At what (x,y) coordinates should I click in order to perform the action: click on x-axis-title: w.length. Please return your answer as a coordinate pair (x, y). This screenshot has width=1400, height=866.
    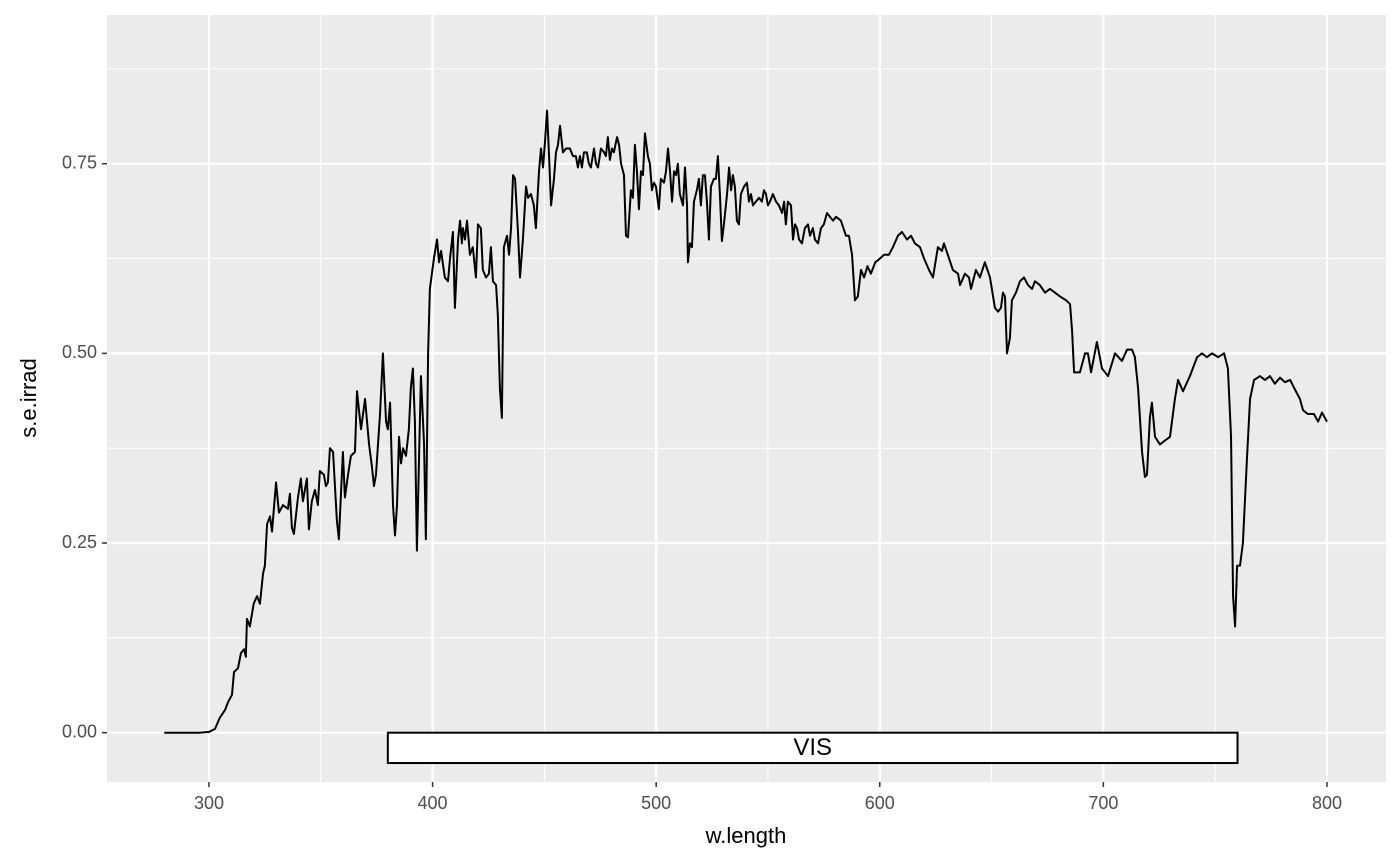
    Looking at the image, I should click on (746, 835).